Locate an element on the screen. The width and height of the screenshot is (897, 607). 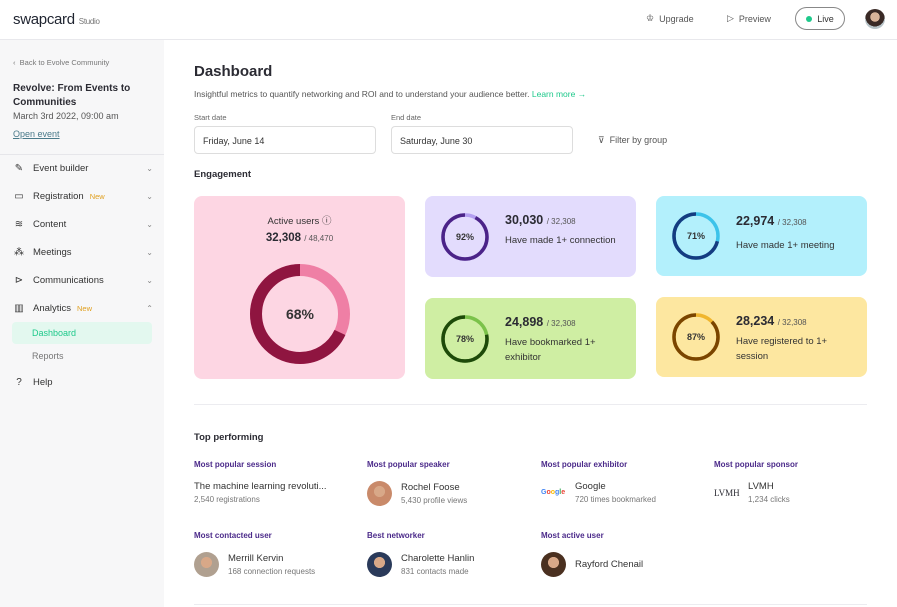
meetings-icon: ⁂ is located at coordinates (19, 252).